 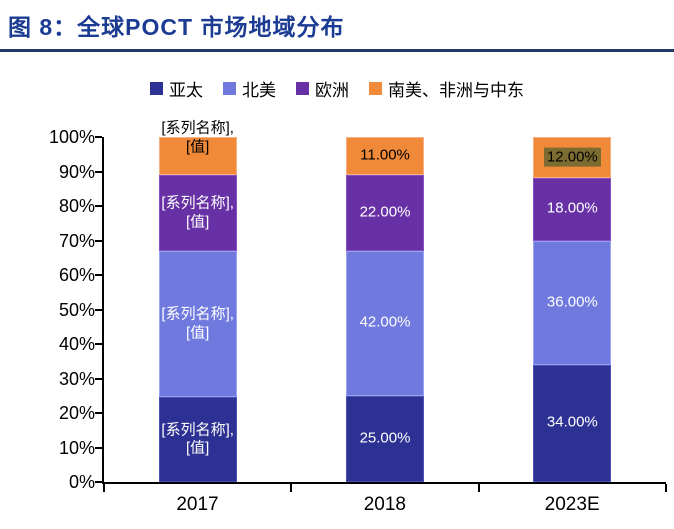 I want to click on data-label: 36.00%, so click(x=572, y=302).